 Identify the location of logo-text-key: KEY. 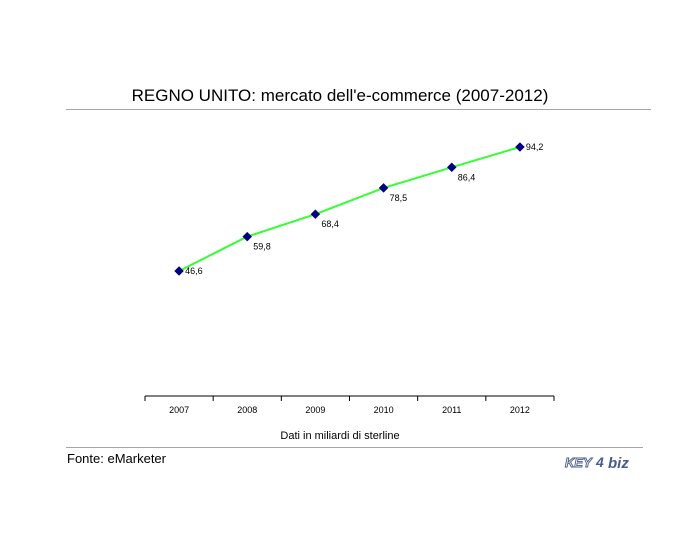
(579, 462).